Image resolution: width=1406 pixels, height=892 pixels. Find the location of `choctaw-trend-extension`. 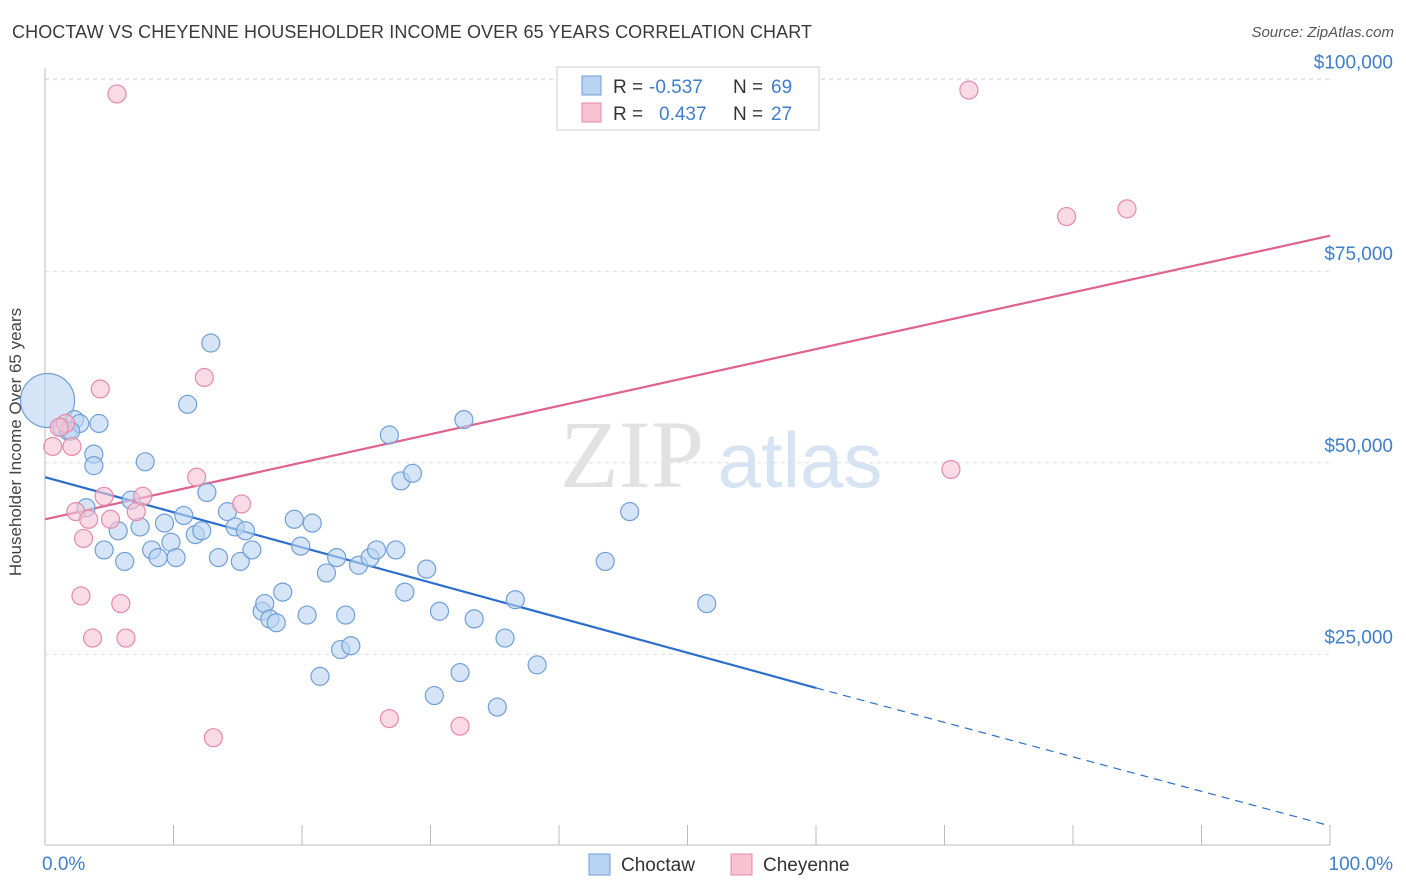

choctaw-trend-extension is located at coordinates (1073, 757).